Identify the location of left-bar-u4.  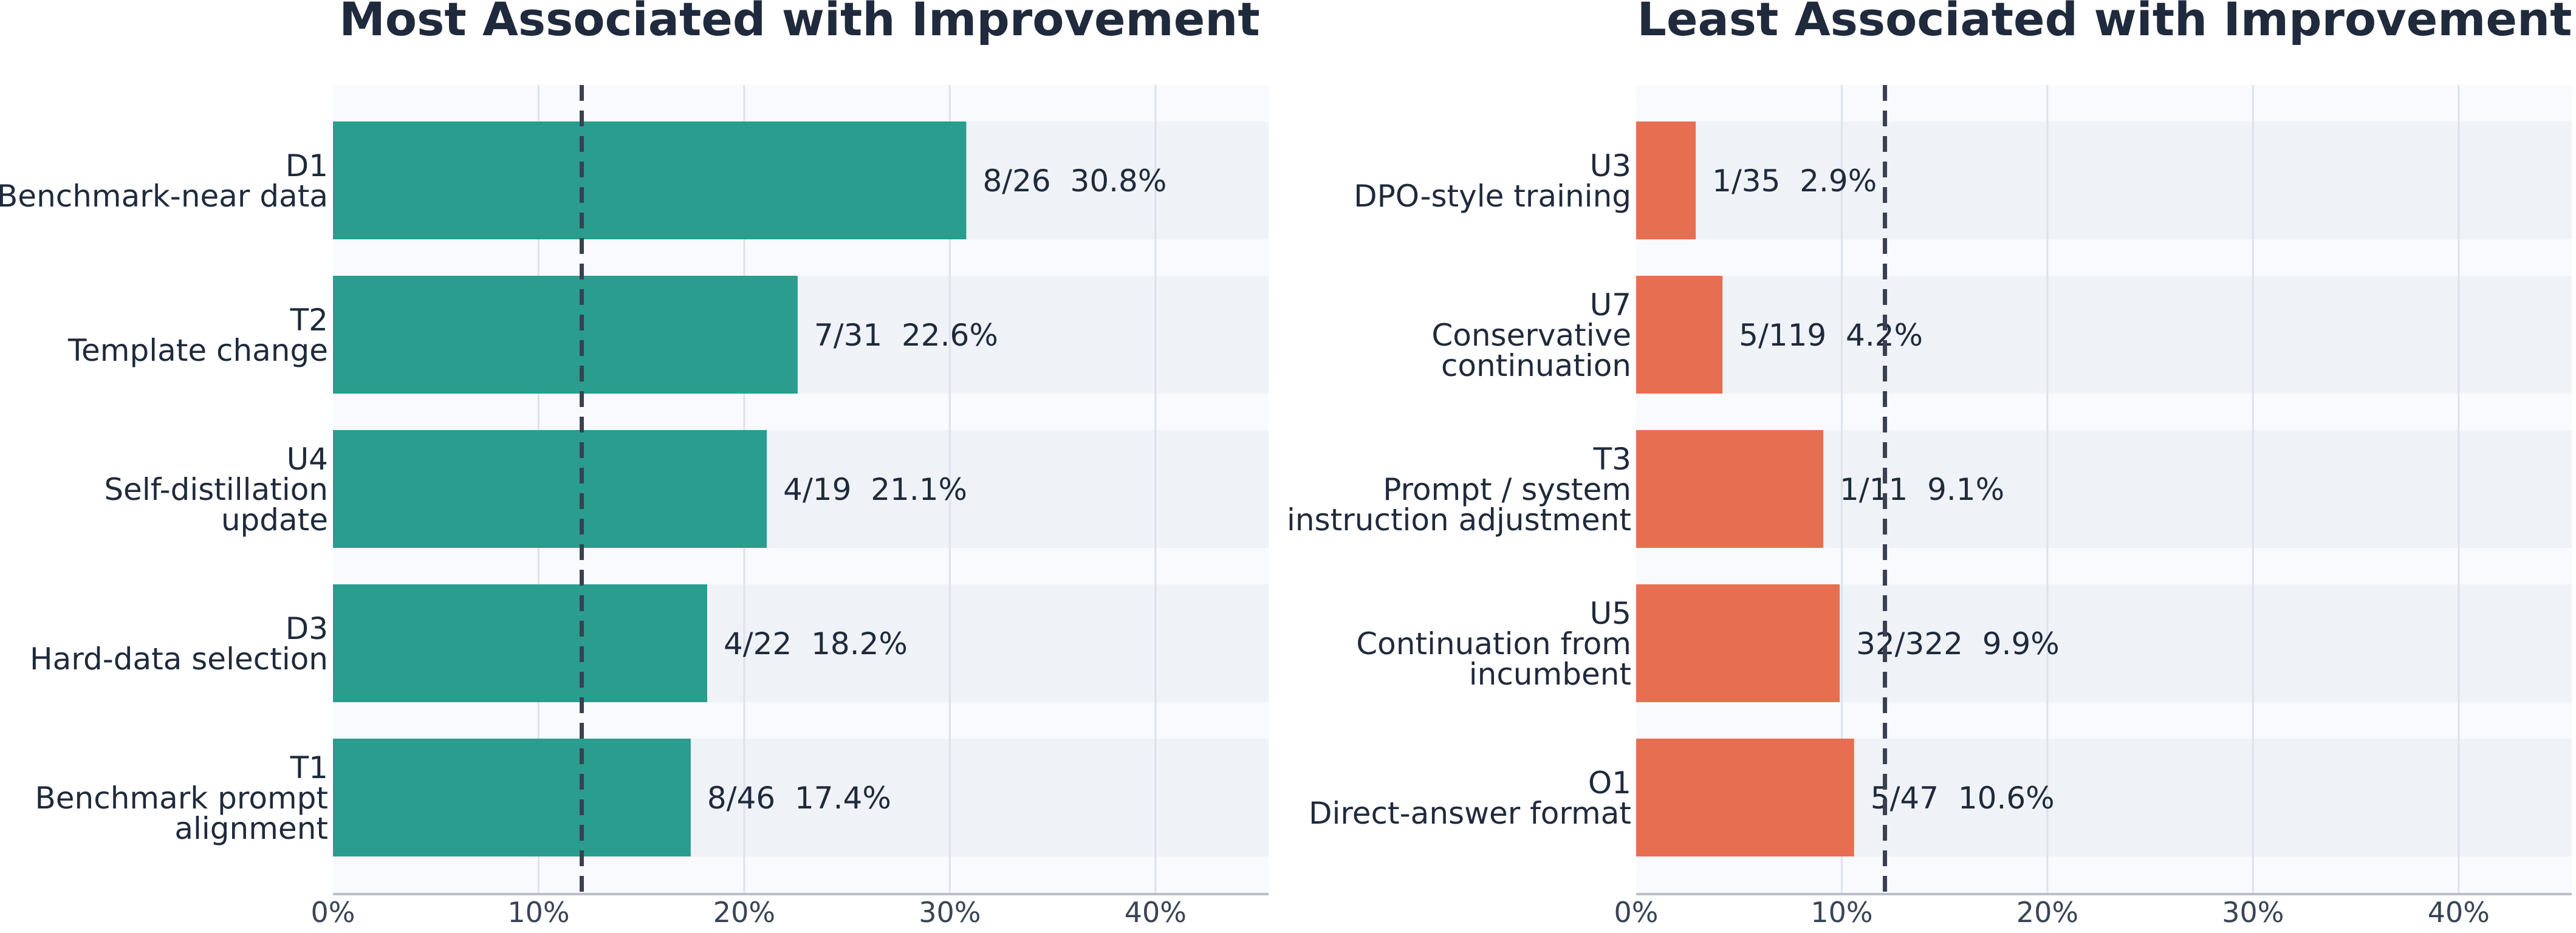
(550, 489).